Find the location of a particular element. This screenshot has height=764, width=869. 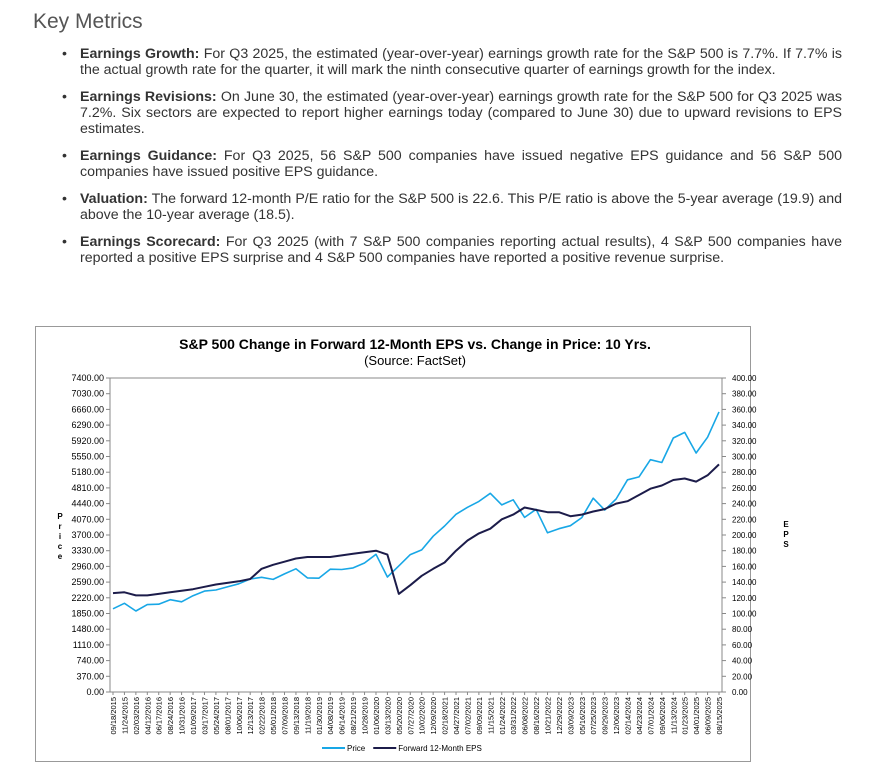

y-tick-label: 7030.00 is located at coordinates (87, 394).